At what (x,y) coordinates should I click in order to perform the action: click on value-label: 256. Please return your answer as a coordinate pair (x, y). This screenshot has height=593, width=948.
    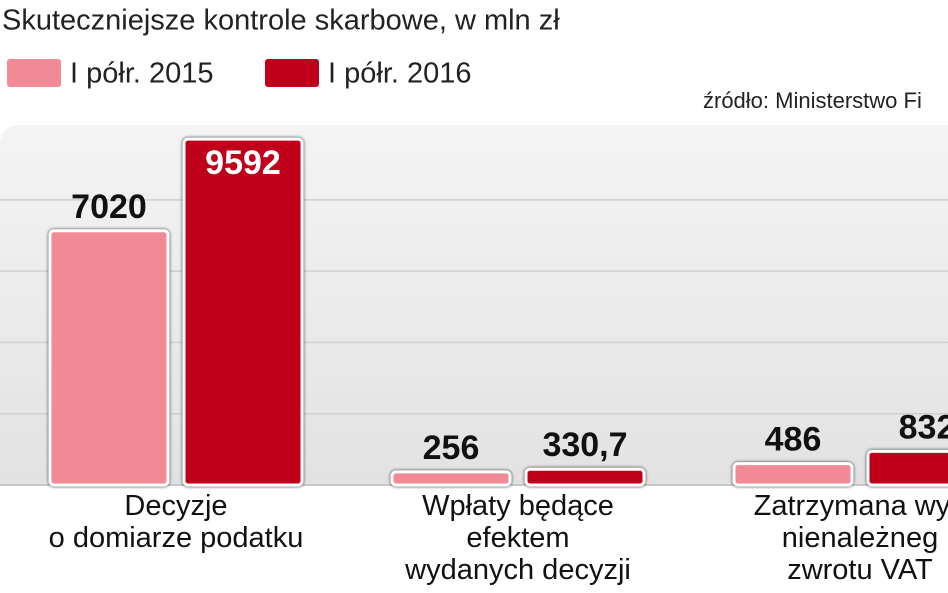
    Looking at the image, I should click on (451, 448).